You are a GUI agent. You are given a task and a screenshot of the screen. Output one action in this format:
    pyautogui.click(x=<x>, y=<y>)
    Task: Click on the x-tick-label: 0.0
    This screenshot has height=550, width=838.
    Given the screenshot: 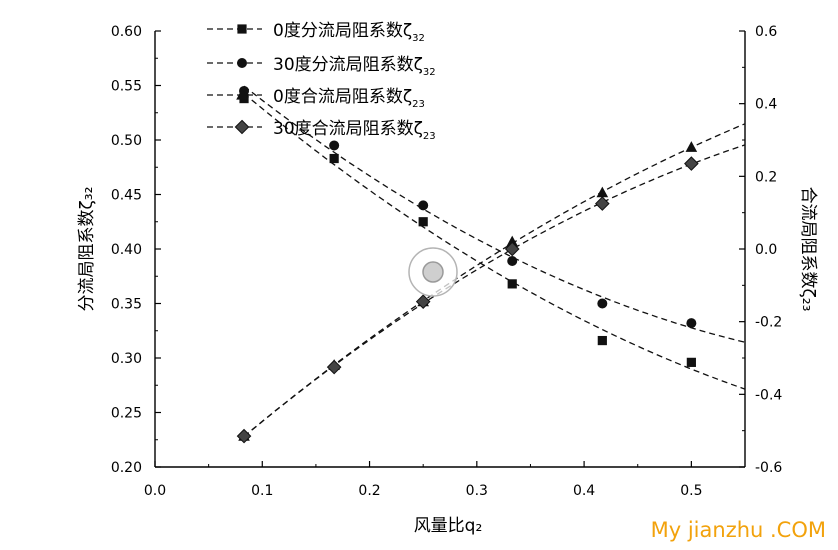 What is the action you would take?
    pyautogui.click(x=155, y=491)
    